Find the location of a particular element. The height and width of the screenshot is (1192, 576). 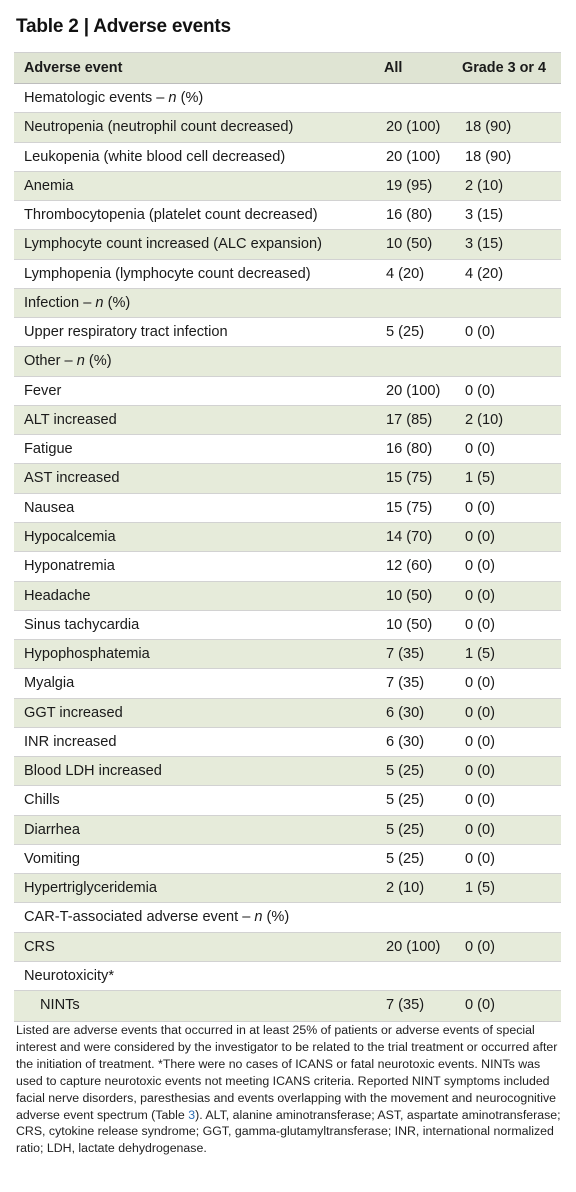

table-row: Myalgia 7 (35) 0 (0) is located at coordinates (287, 684).